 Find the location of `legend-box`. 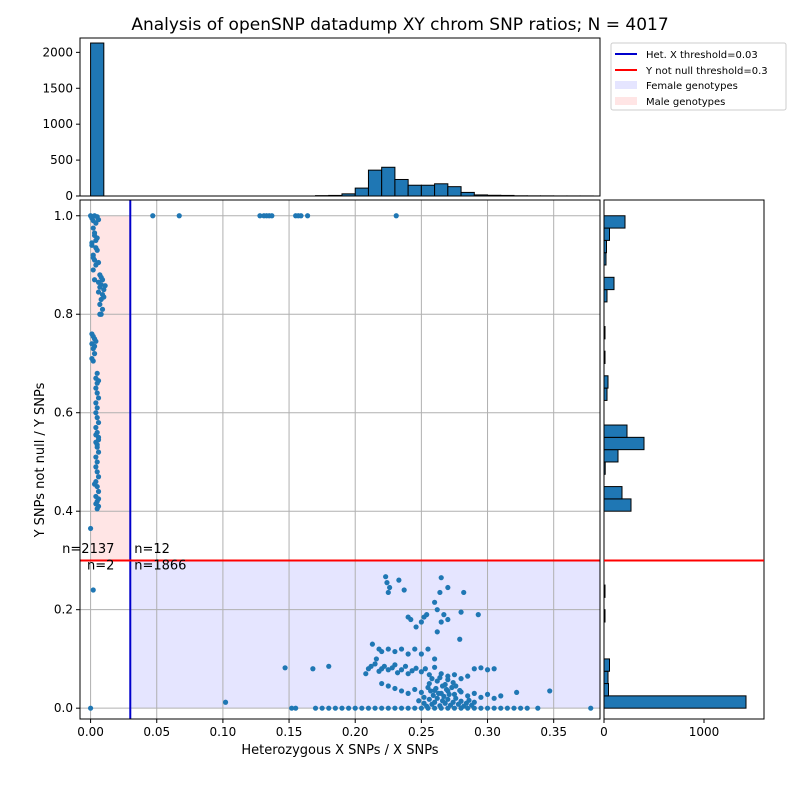

legend-box is located at coordinates (698, 76).